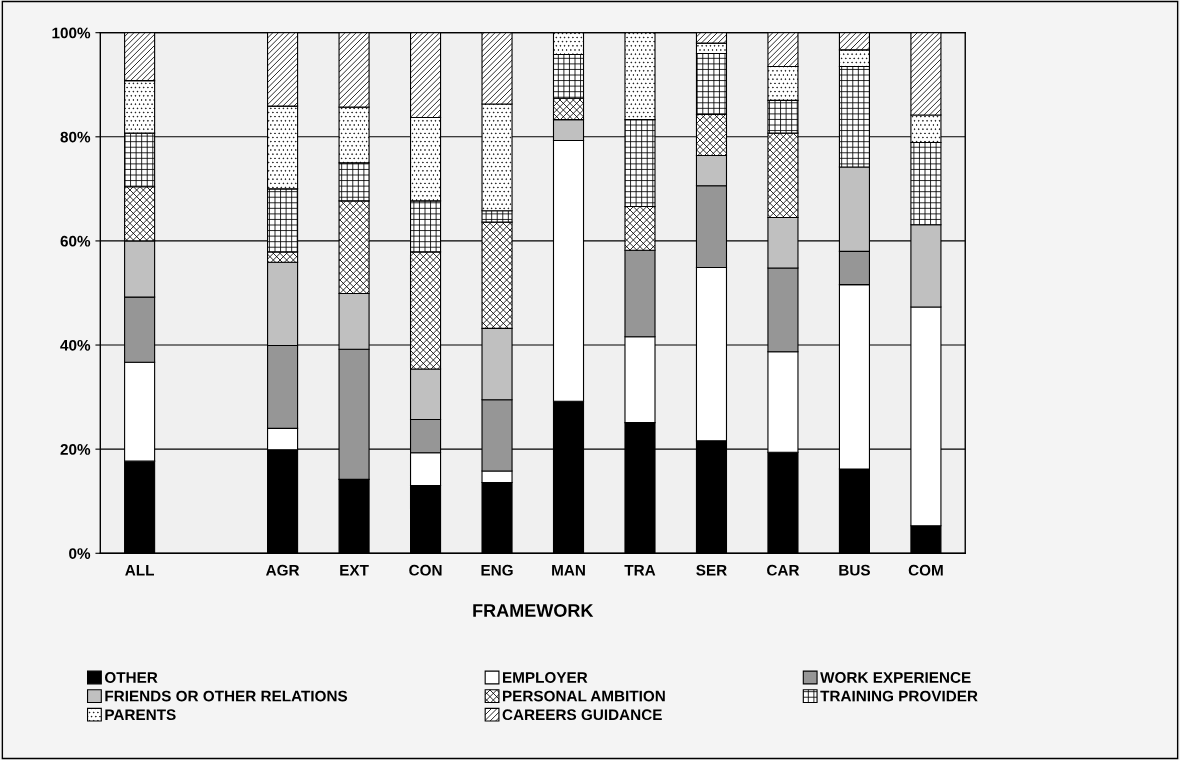 This screenshot has width=1180, height=760. Describe the element at coordinates (899, 696) in the screenshot. I see `legend-label: TRAINING PROVIDER` at that location.